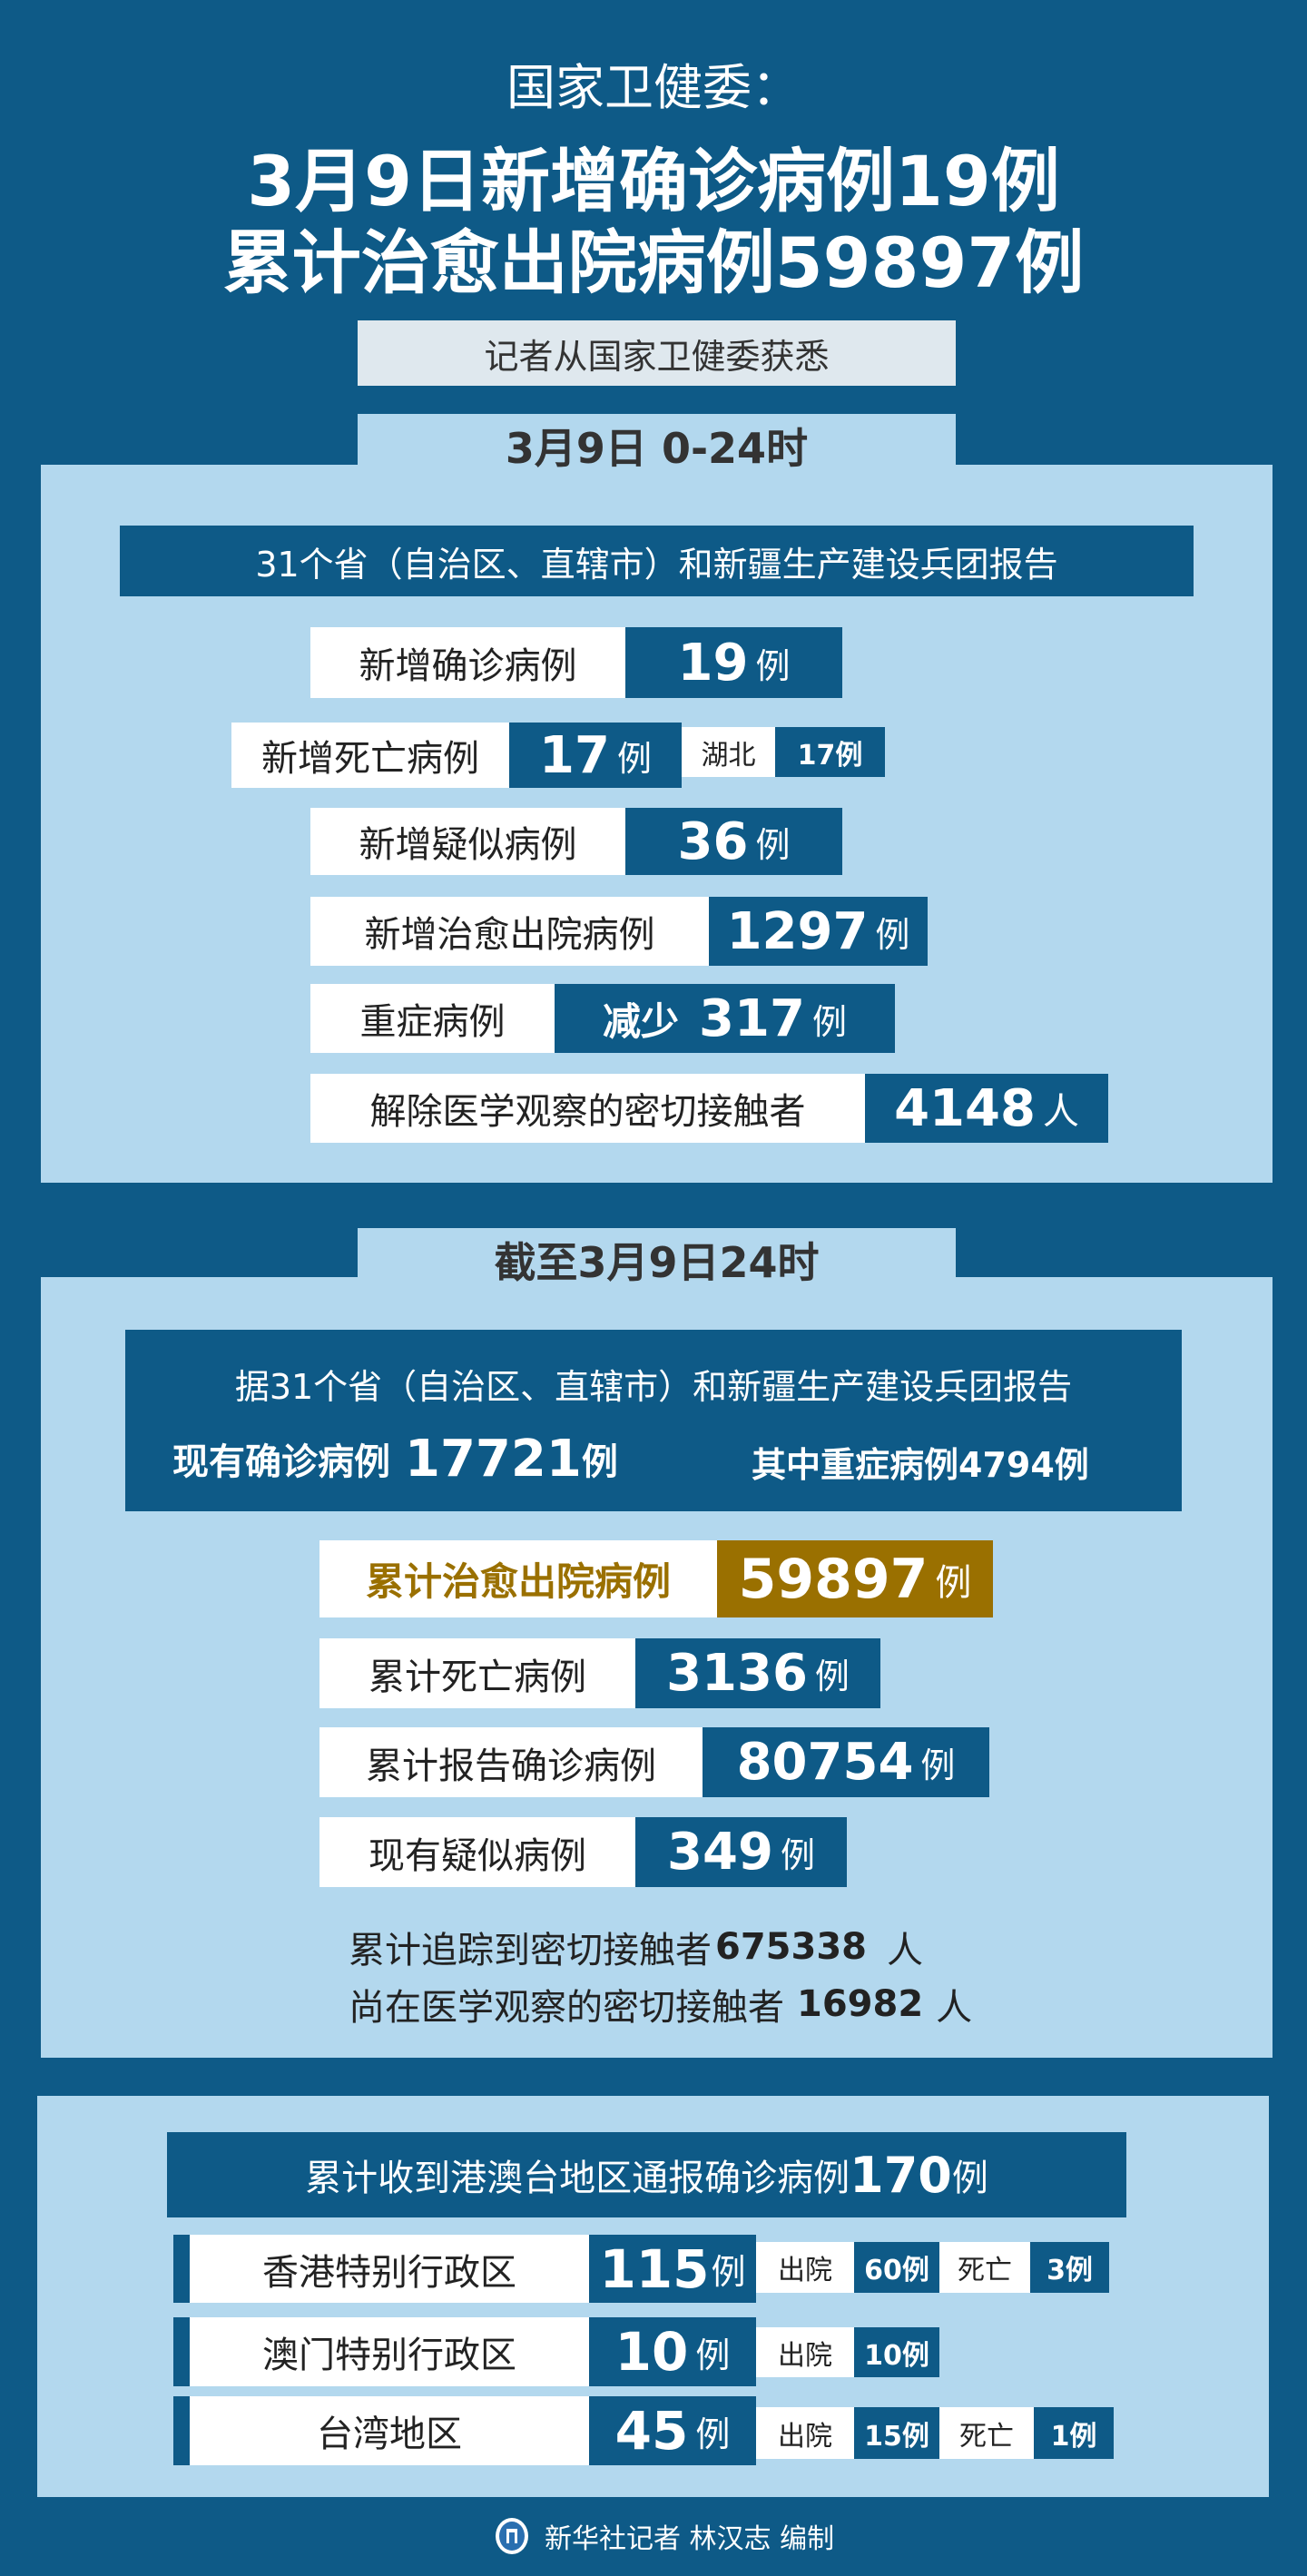  I want to click on headline-1: 3月9日新增确诊病例19例, so click(653, 181).